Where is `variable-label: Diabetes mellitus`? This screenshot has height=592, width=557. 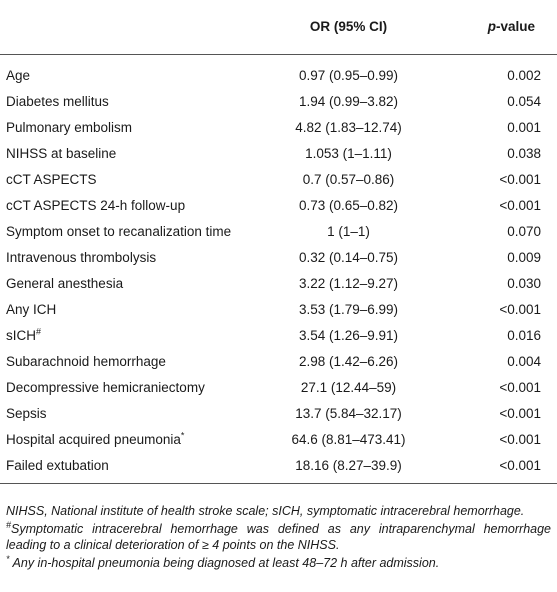 variable-label: Diabetes mellitus is located at coordinates (57, 101).